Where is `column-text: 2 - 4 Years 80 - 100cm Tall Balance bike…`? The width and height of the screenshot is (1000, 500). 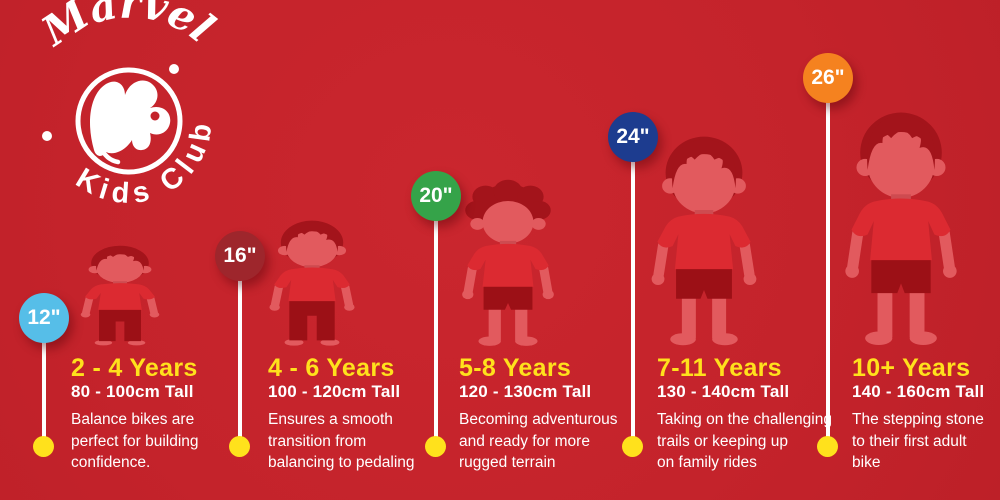
column-text: 2 - 4 Years 80 - 100cm Tall Balance bike… is located at coordinates (174, 415).